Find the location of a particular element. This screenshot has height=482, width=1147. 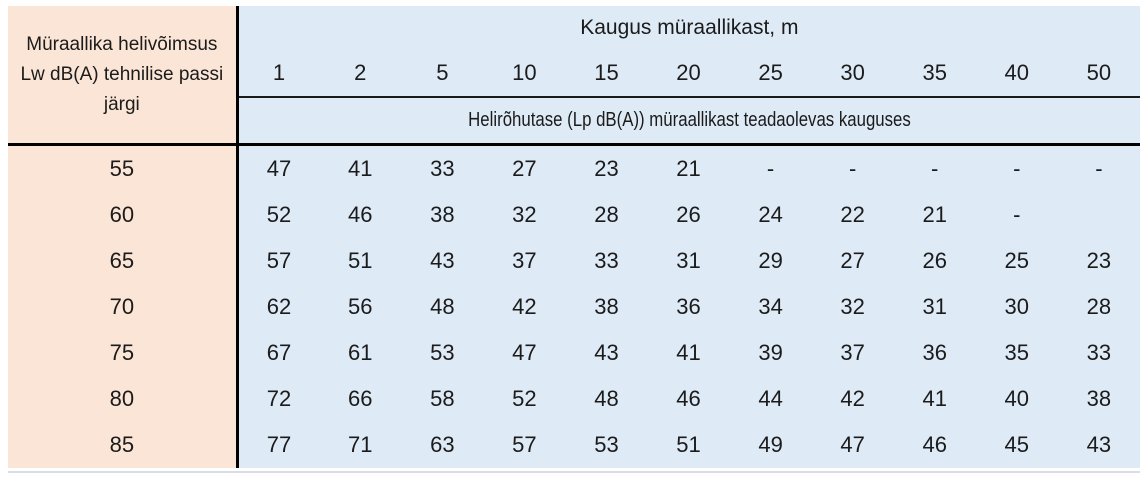

lp-value-cell: 44 is located at coordinates (770, 399).